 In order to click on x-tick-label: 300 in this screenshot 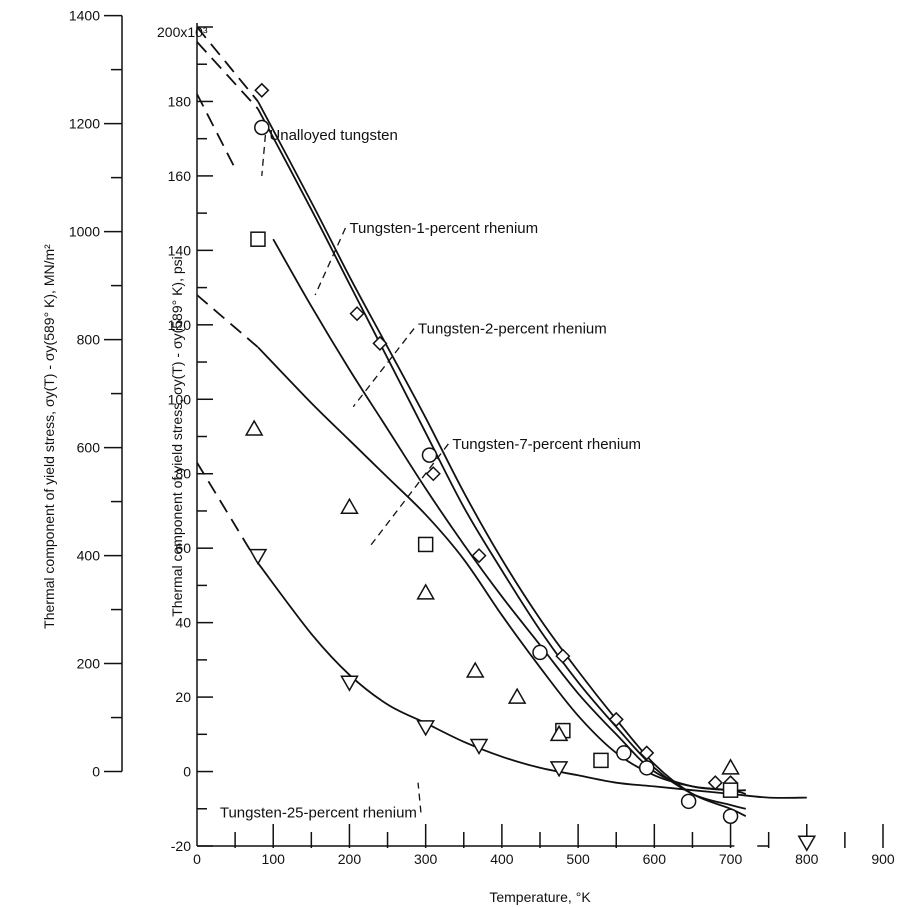, I will do `click(426, 859)`.